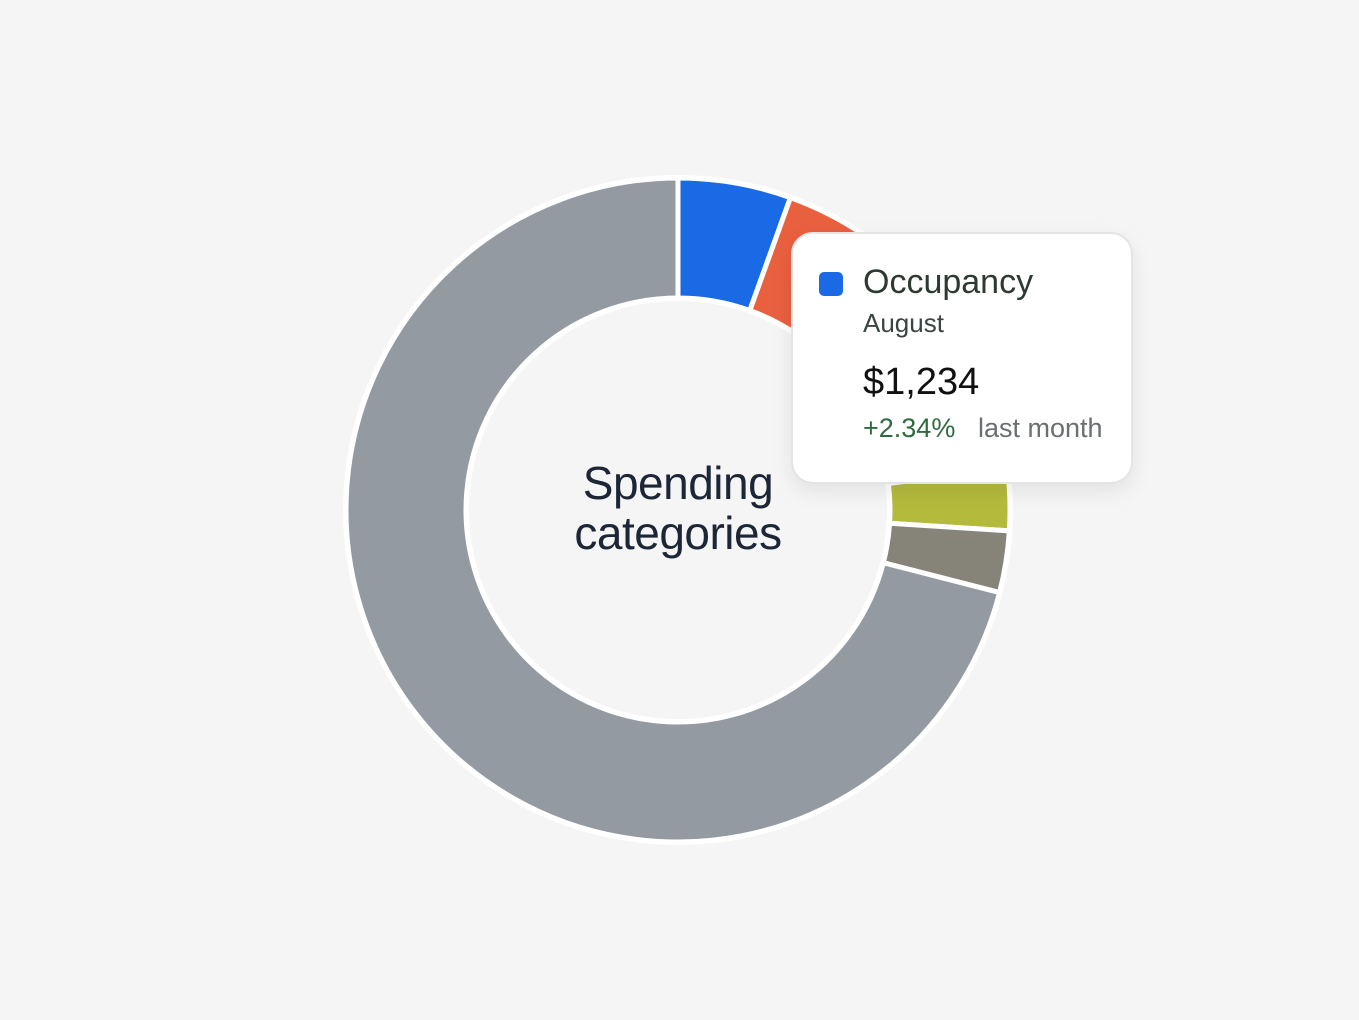  What do you see at coordinates (1040, 428) in the screenshot?
I see `tooltip-change-label: last month` at bounding box center [1040, 428].